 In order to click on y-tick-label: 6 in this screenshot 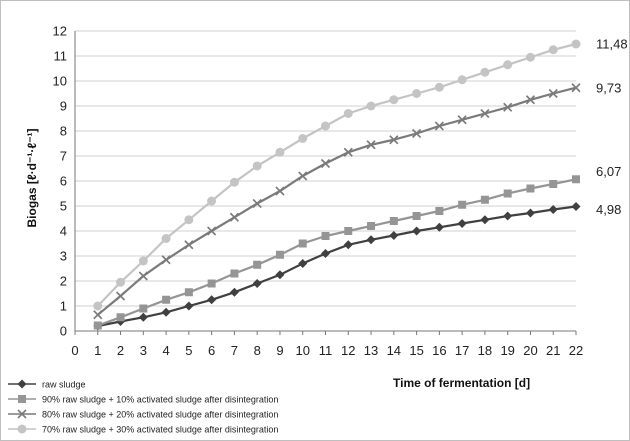, I will do `click(63, 181)`.